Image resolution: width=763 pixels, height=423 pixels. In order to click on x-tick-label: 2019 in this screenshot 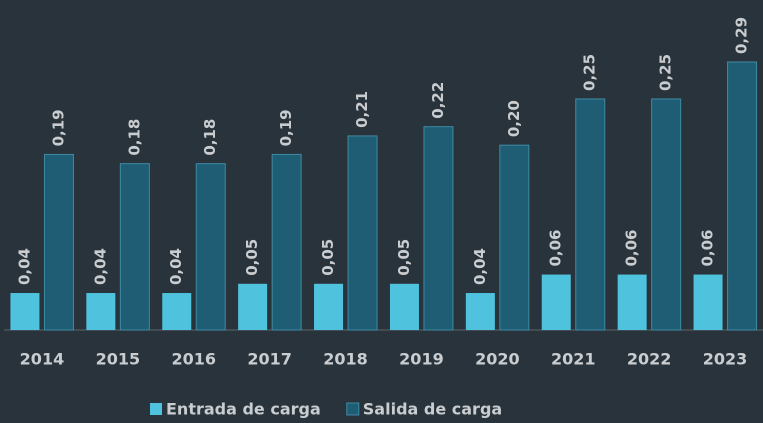, I will do `click(421, 359)`.